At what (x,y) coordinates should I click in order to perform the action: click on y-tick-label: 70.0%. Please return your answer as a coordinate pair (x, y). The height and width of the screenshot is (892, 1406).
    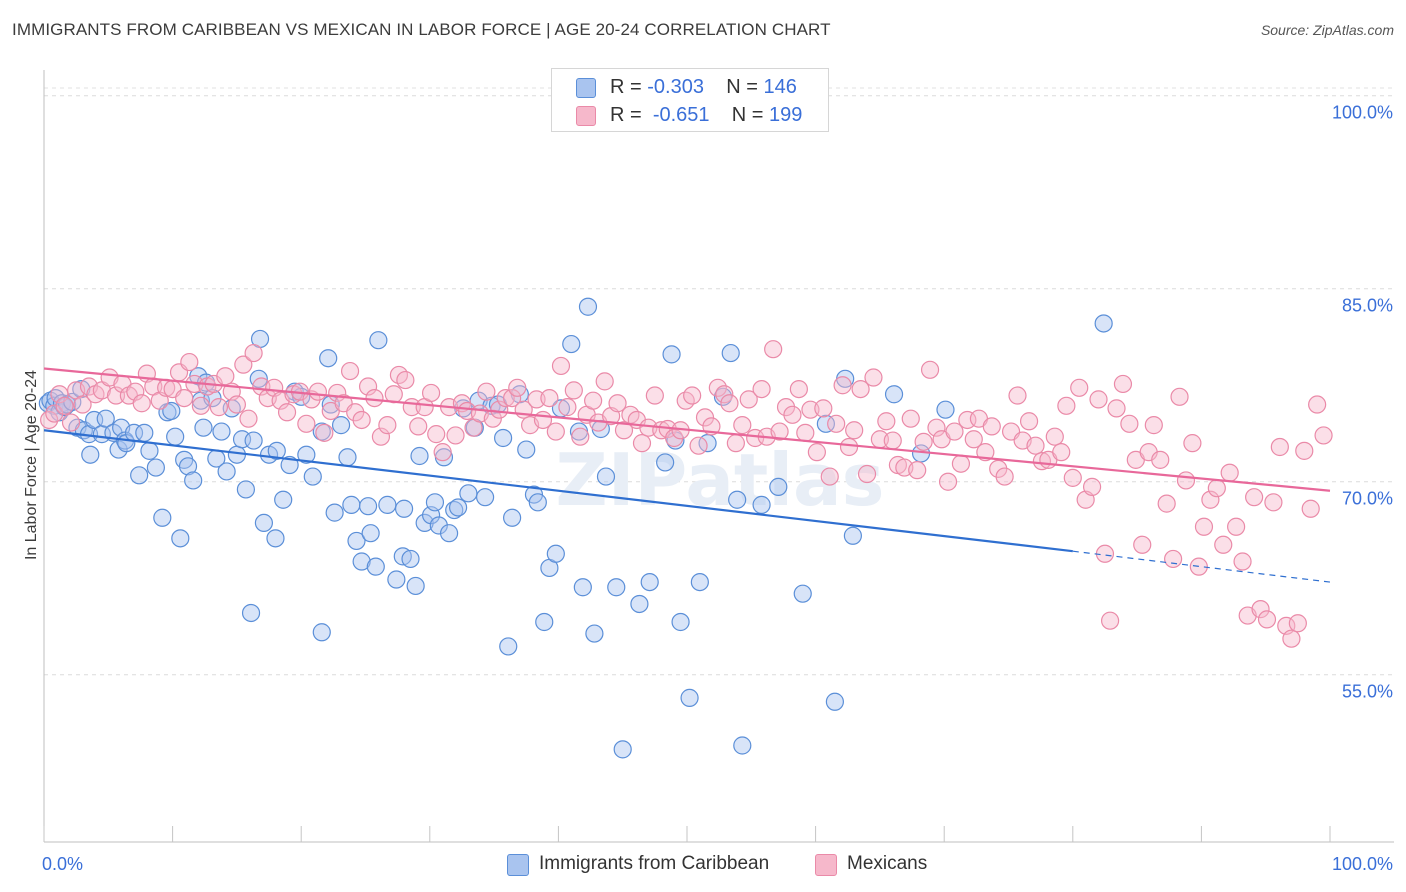
    Looking at the image, I should click on (1367, 499).